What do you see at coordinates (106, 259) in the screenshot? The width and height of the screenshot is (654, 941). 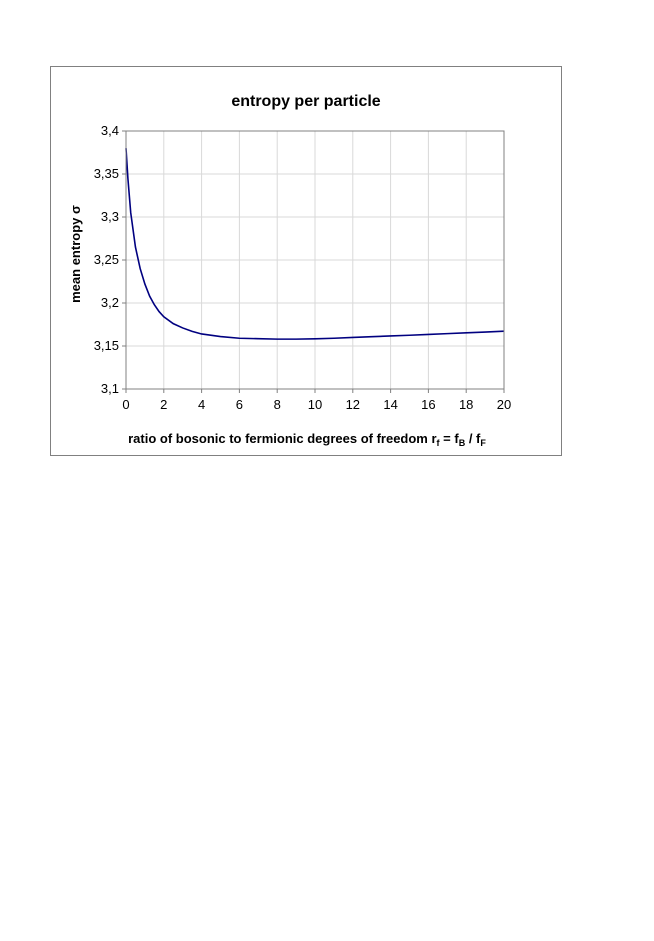 I see `y-tick-label: 3,25` at bounding box center [106, 259].